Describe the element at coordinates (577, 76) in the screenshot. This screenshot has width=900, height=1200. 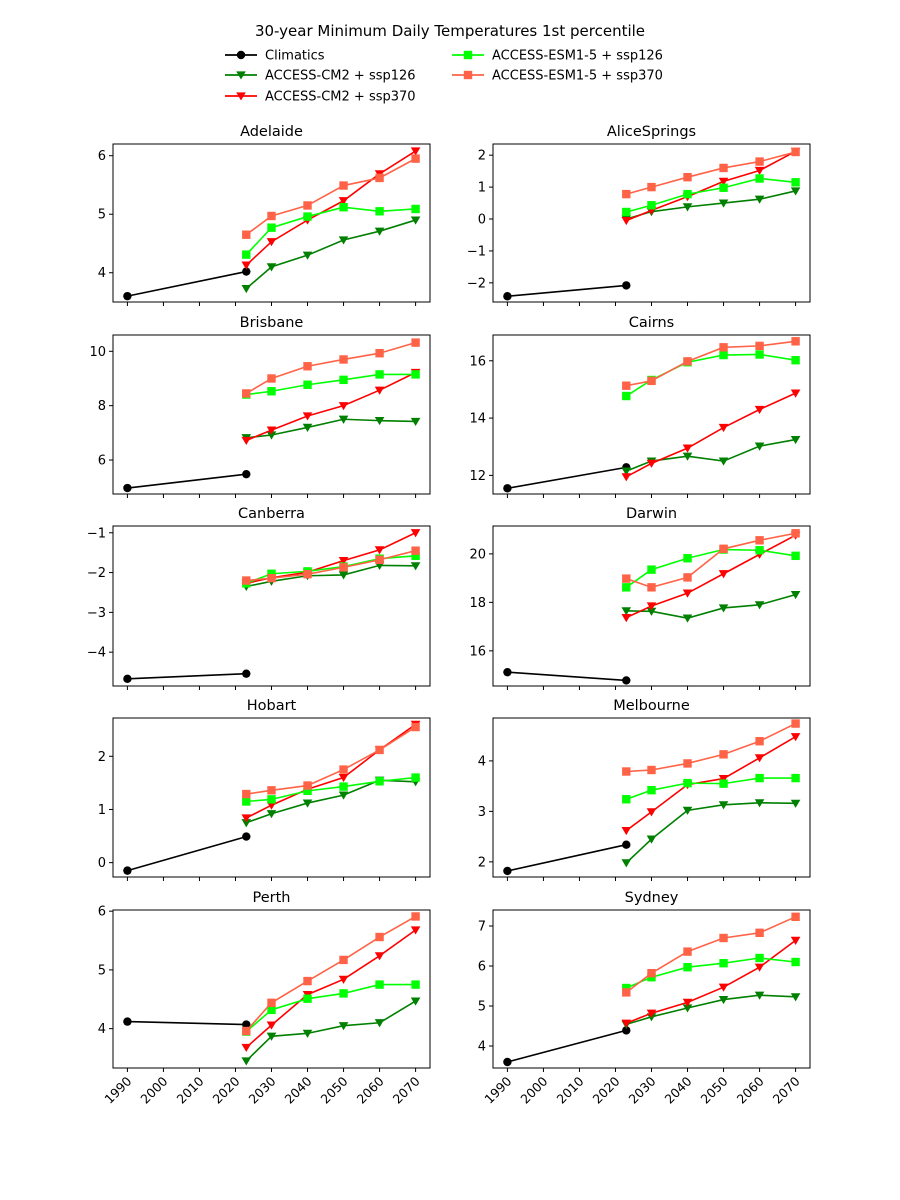
I see `legend-label: ACCESS-ESM1-5 + ssp370` at that location.